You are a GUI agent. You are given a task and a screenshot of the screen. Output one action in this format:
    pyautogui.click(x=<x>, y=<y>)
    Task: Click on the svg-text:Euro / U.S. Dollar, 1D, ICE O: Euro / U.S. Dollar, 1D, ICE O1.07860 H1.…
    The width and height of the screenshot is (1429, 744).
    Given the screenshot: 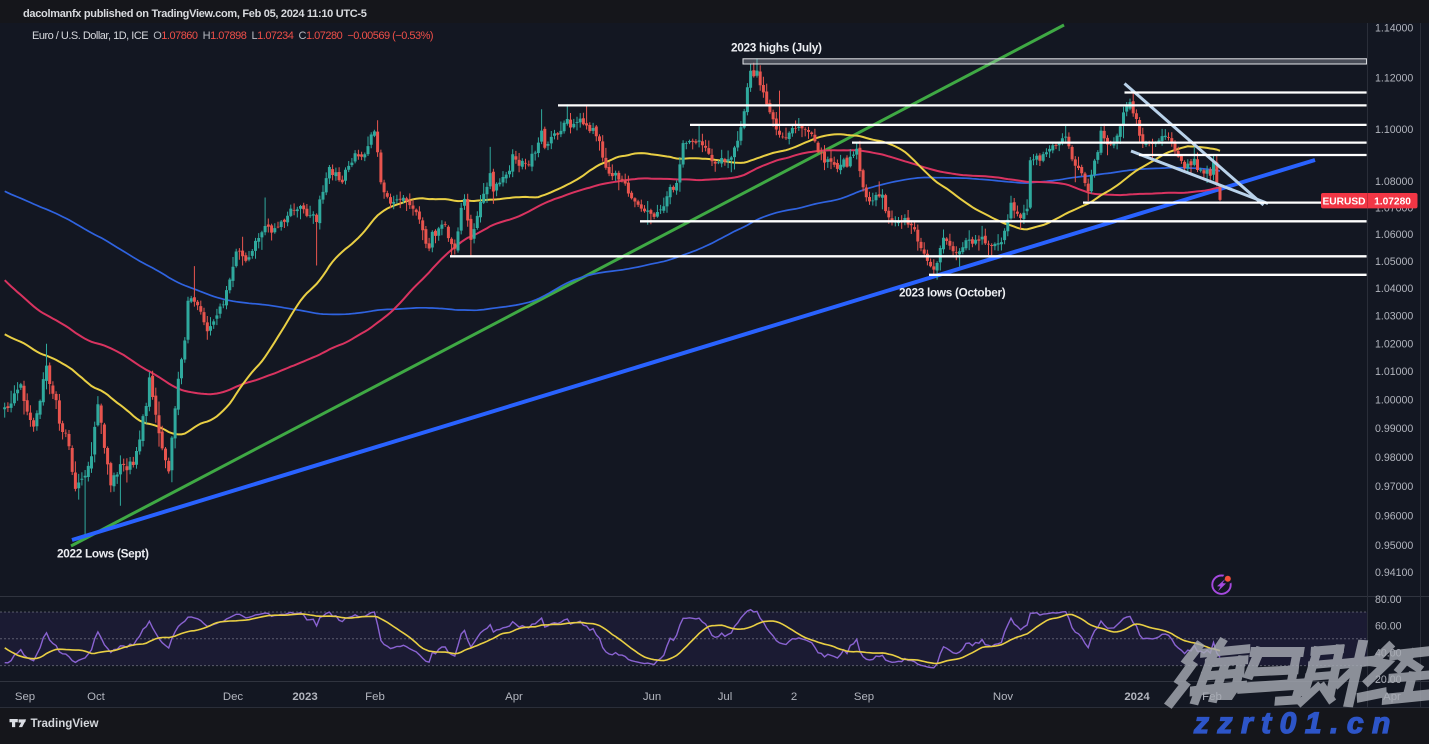 What is the action you would take?
    pyautogui.click(x=232, y=36)
    